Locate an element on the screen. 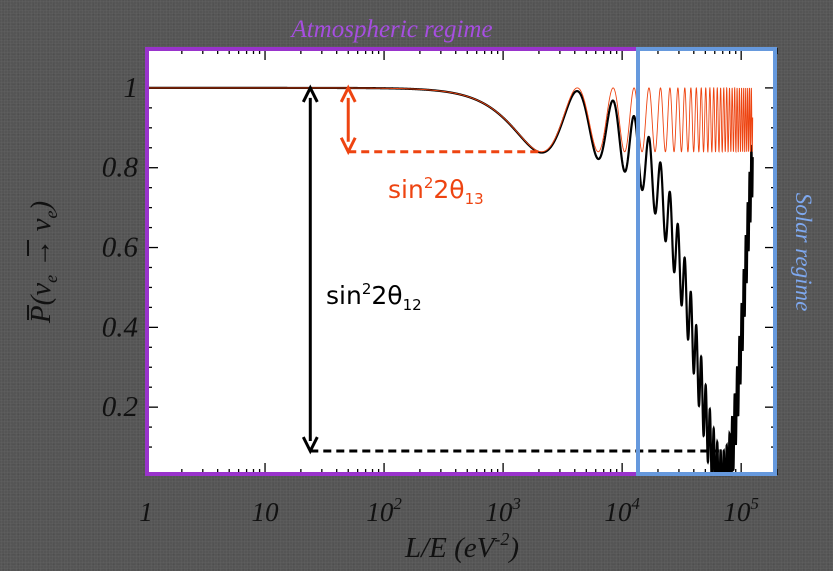 The width and height of the screenshot is (833, 571). x-tick-label: 10 is located at coordinates (266, 512).